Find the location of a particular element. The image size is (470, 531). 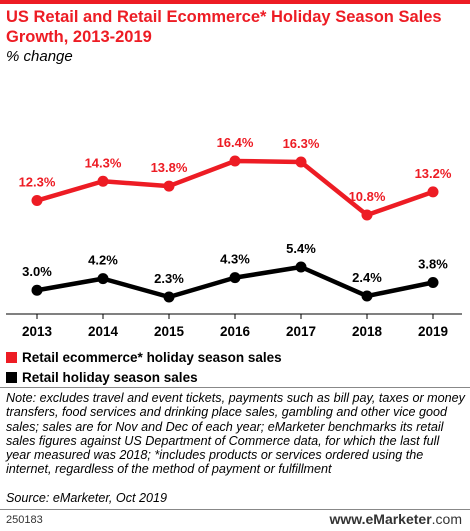

data-label: 16.4% is located at coordinates (235, 142).